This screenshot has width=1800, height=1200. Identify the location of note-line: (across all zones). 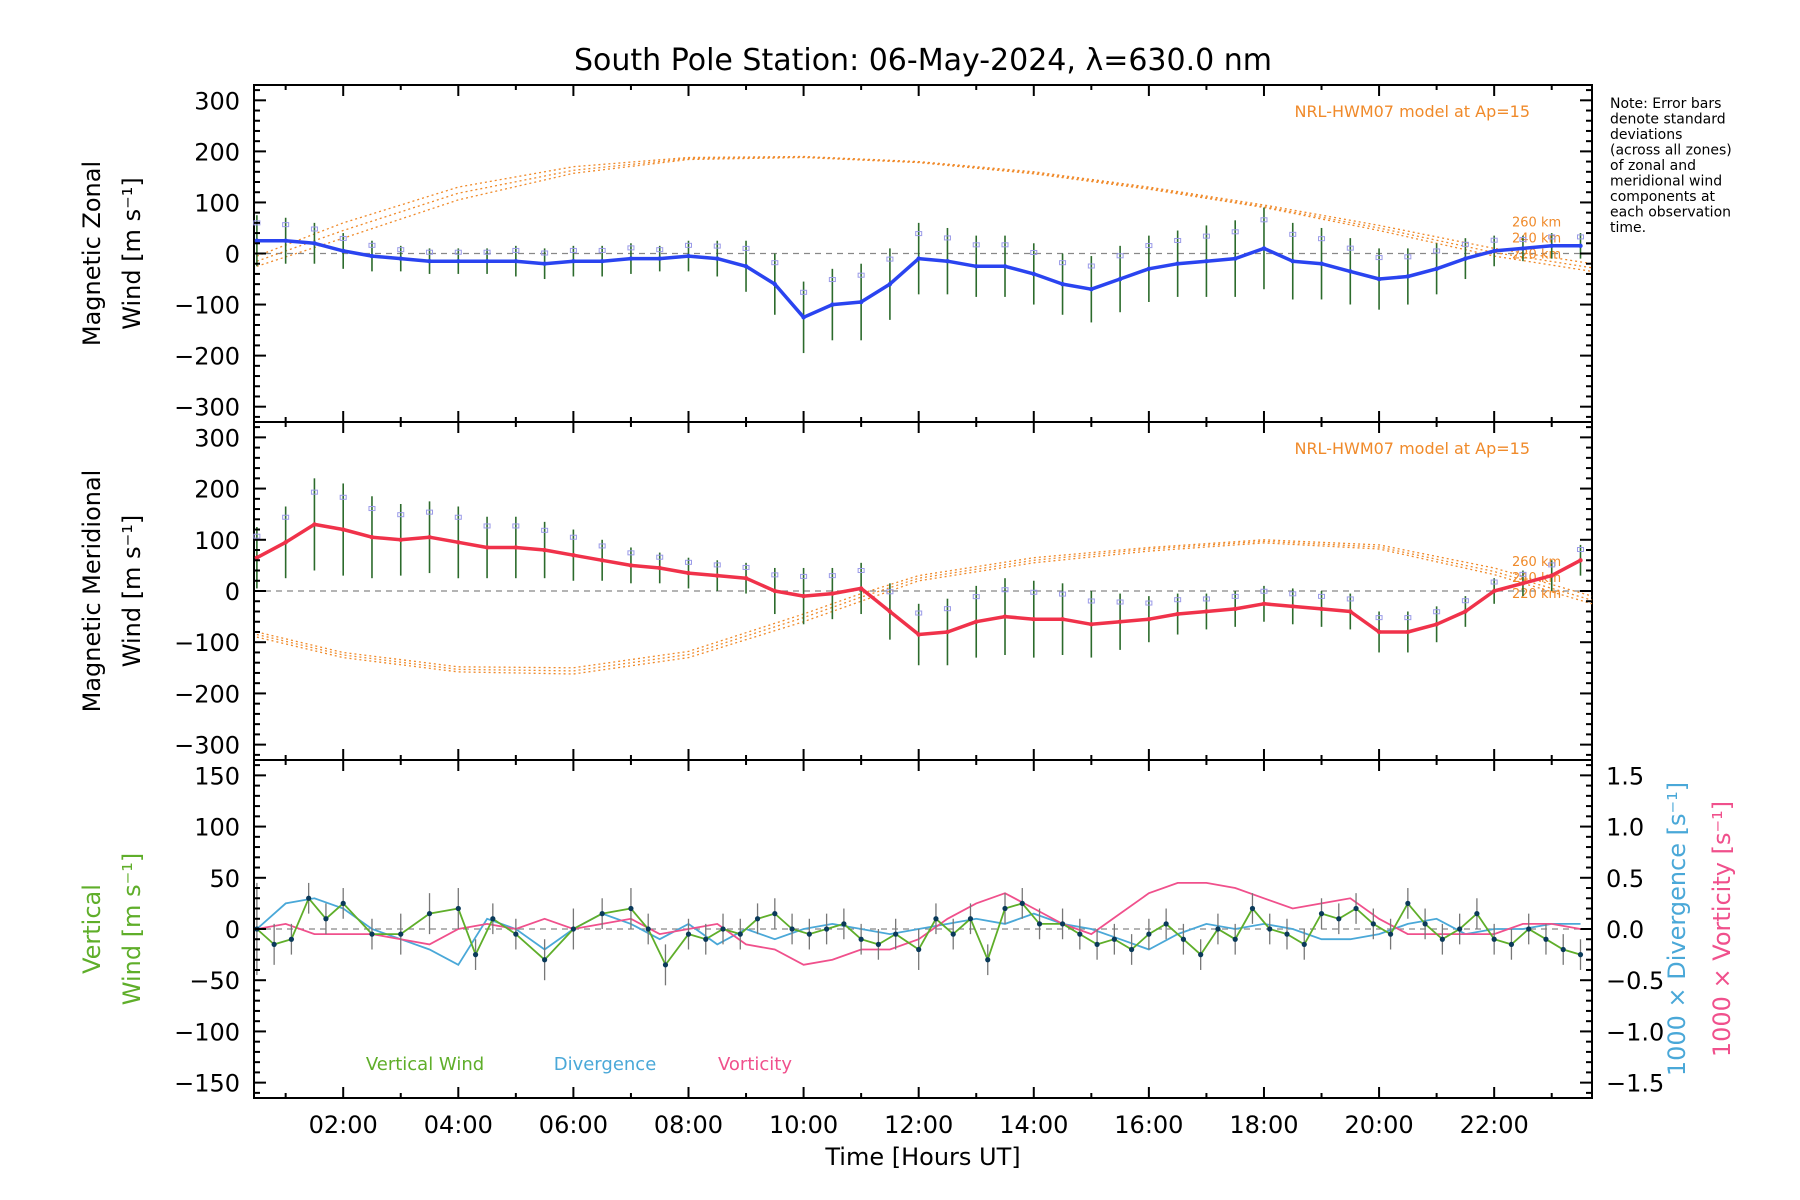
(1671, 151).